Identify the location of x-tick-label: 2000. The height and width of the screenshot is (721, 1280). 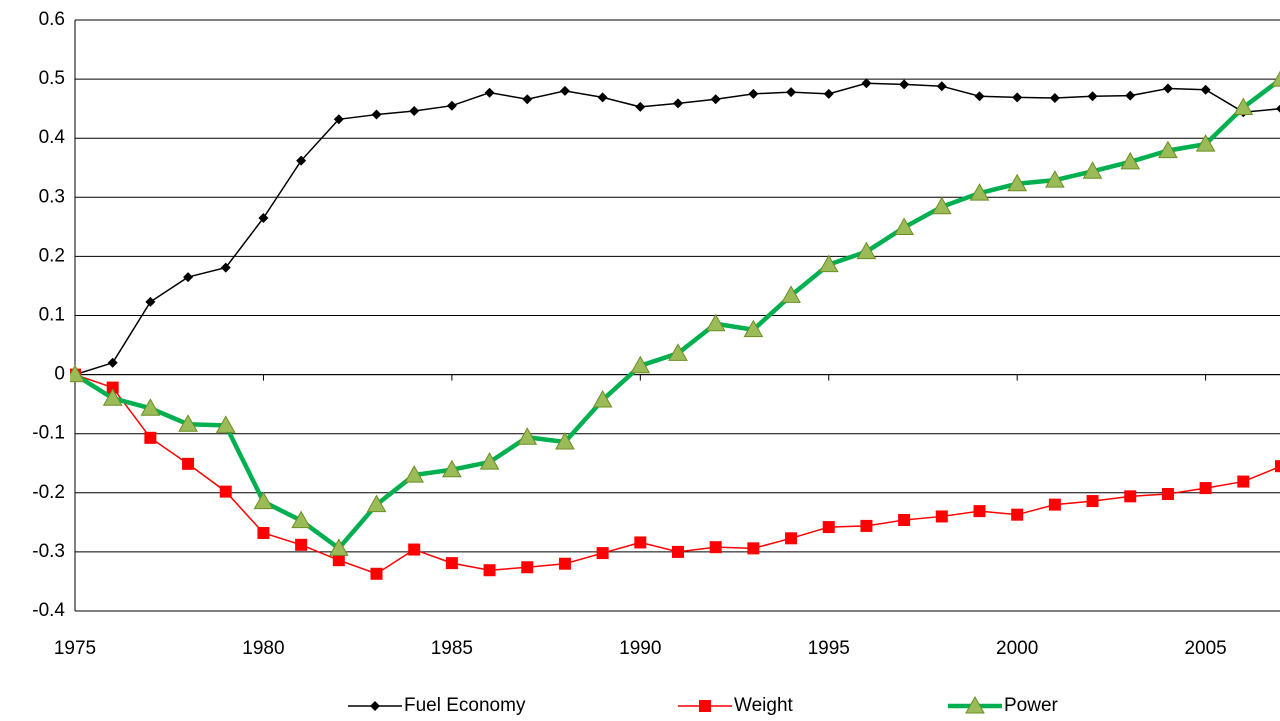
(1017, 648).